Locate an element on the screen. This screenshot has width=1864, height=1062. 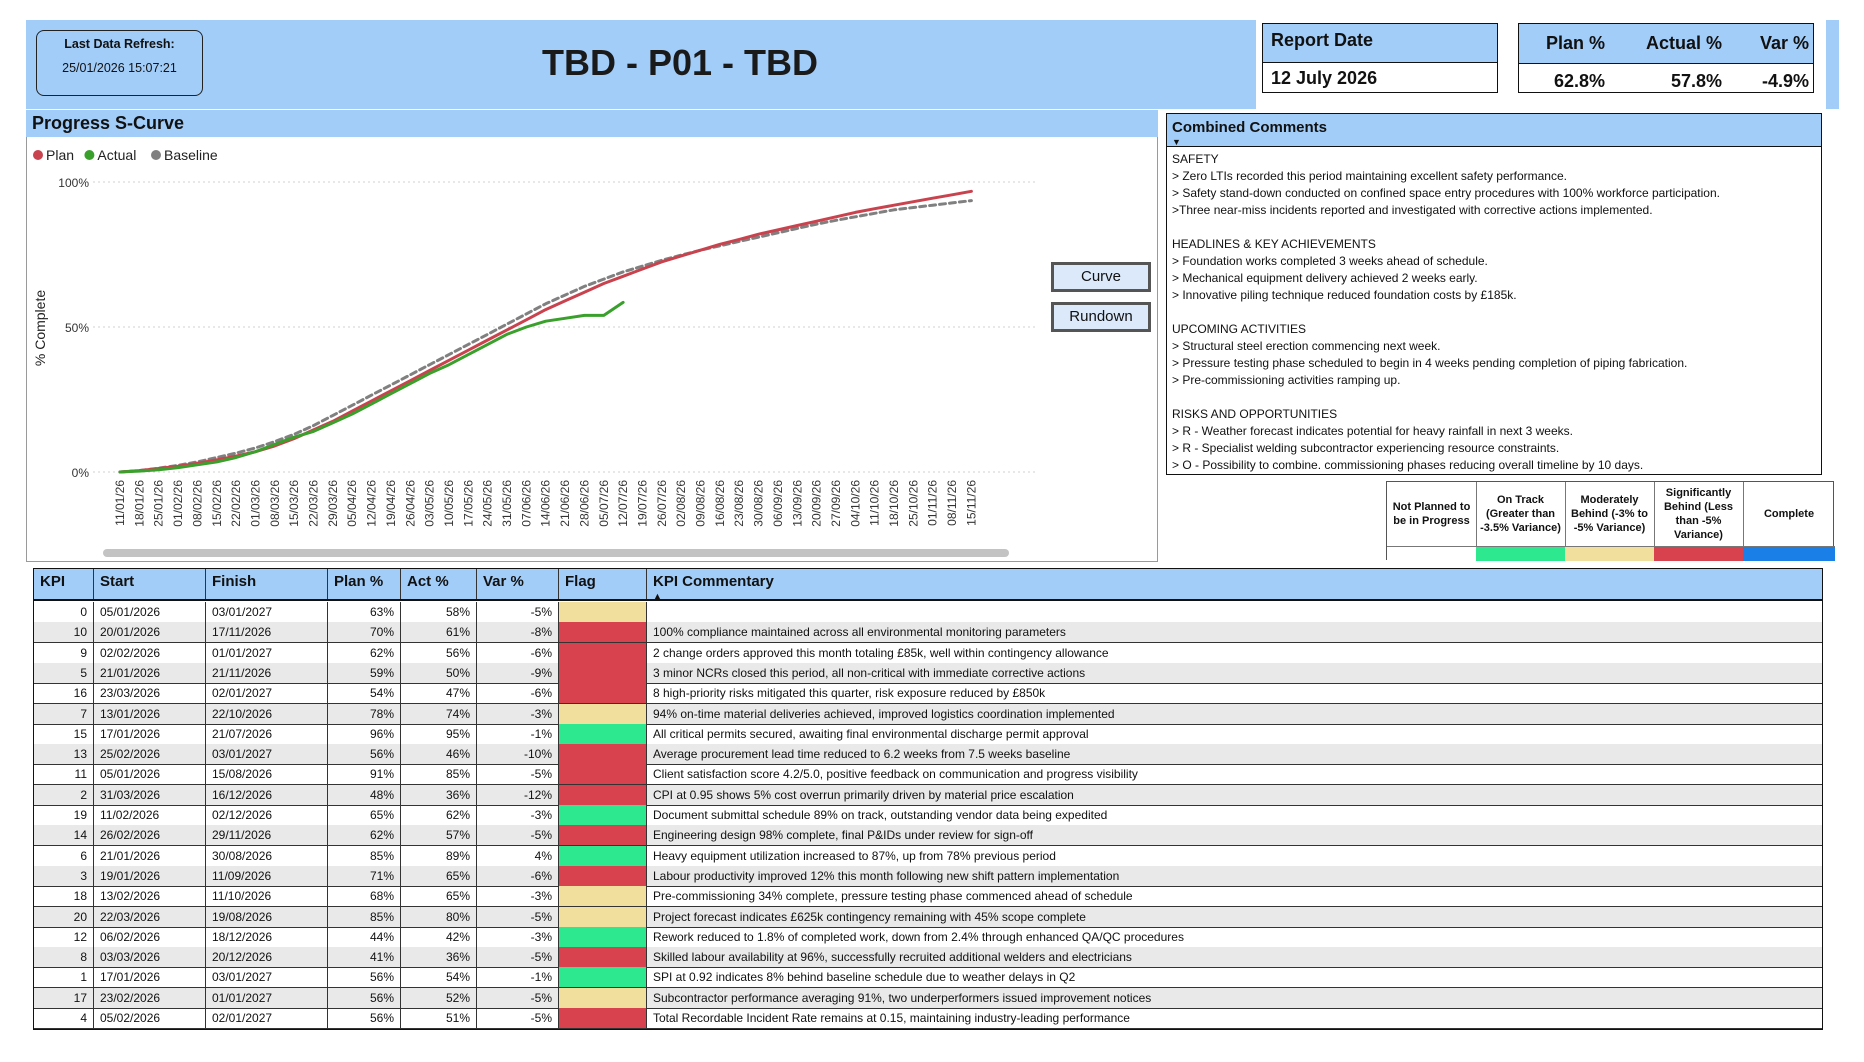
var-pct-label: Var % is located at coordinates (1784, 43).